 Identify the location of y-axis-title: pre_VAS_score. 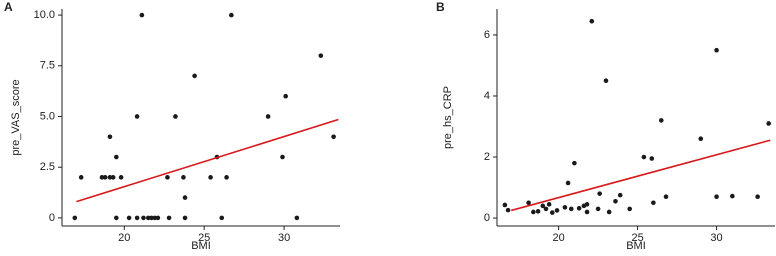
(16, 117).